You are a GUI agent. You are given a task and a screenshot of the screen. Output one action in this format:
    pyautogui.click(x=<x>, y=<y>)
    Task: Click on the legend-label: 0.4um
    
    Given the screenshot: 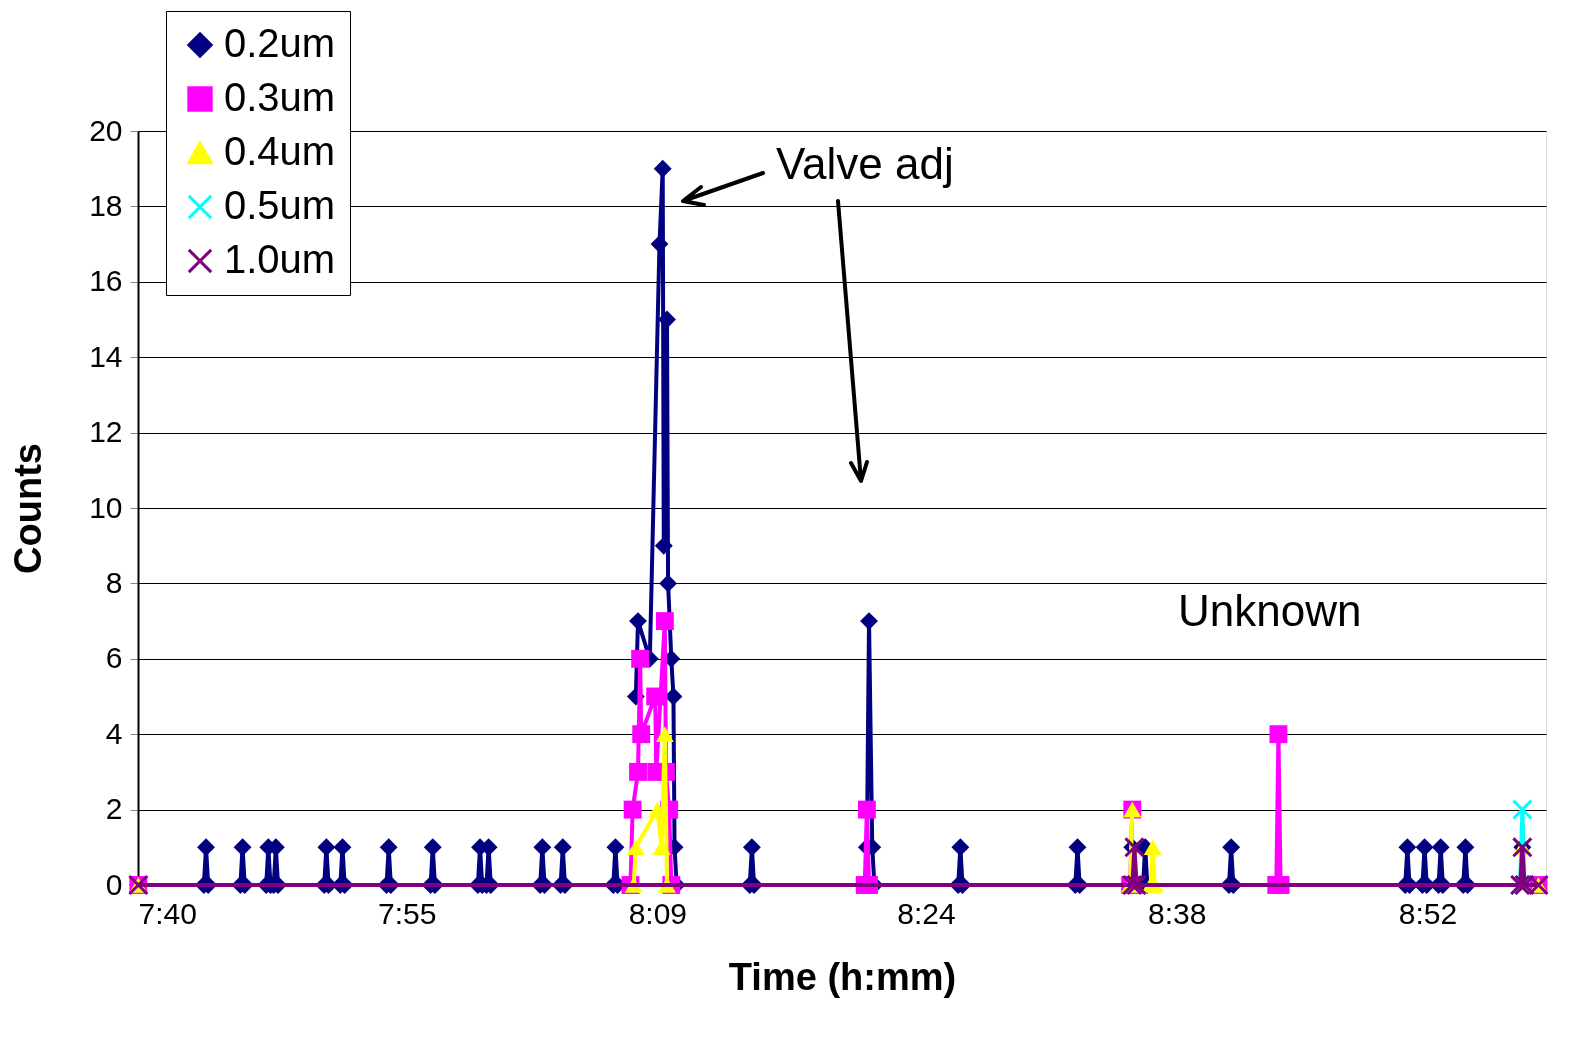 What is the action you would take?
    pyautogui.click(x=280, y=151)
    